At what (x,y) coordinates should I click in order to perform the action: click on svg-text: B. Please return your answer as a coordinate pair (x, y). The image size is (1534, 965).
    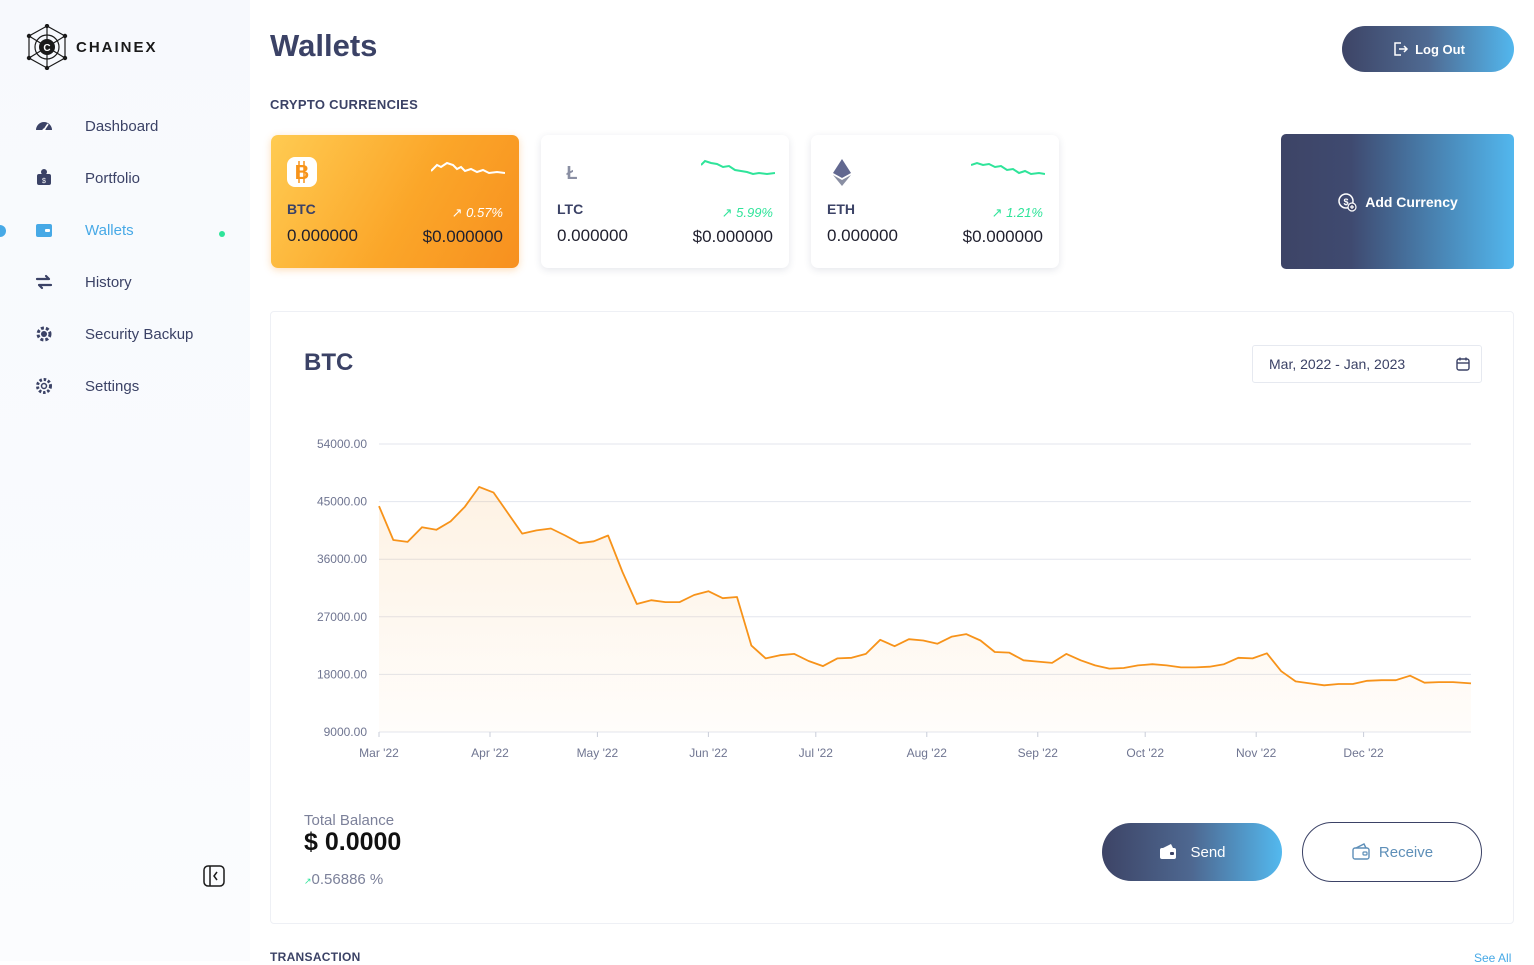
    Looking at the image, I should click on (302, 173).